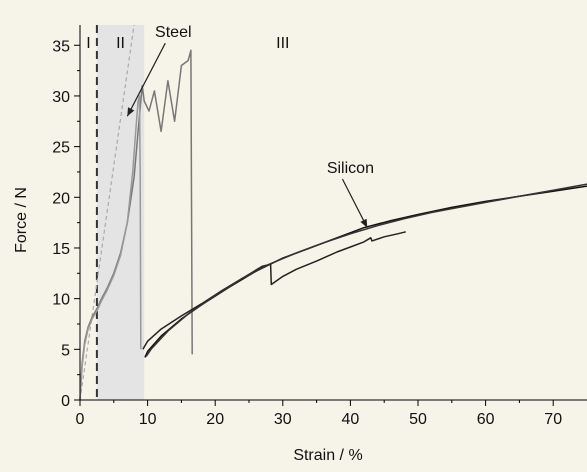 The height and width of the screenshot is (472, 587). What do you see at coordinates (418, 419) in the screenshot?
I see `x-tick-label: 50` at bounding box center [418, 419].